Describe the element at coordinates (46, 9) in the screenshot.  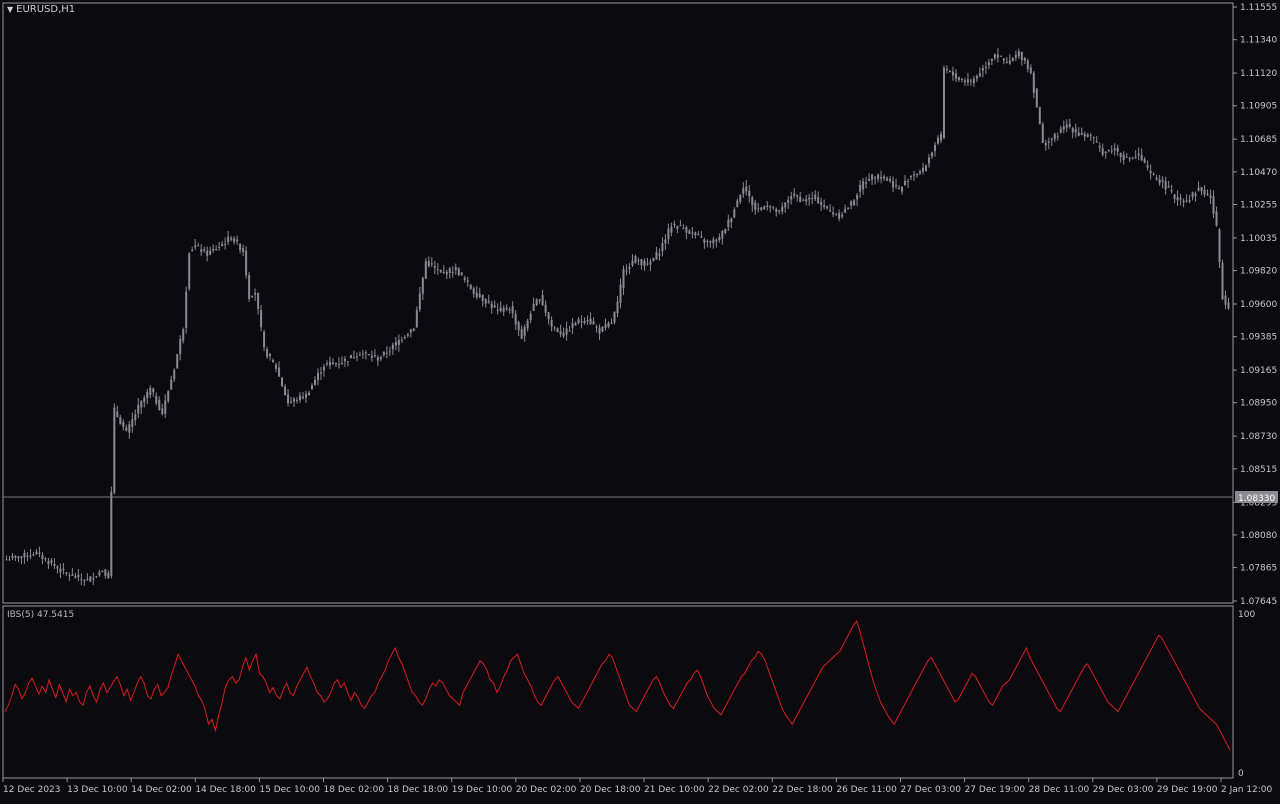
I see `symbol-label: EURUSD,H1` at that location.